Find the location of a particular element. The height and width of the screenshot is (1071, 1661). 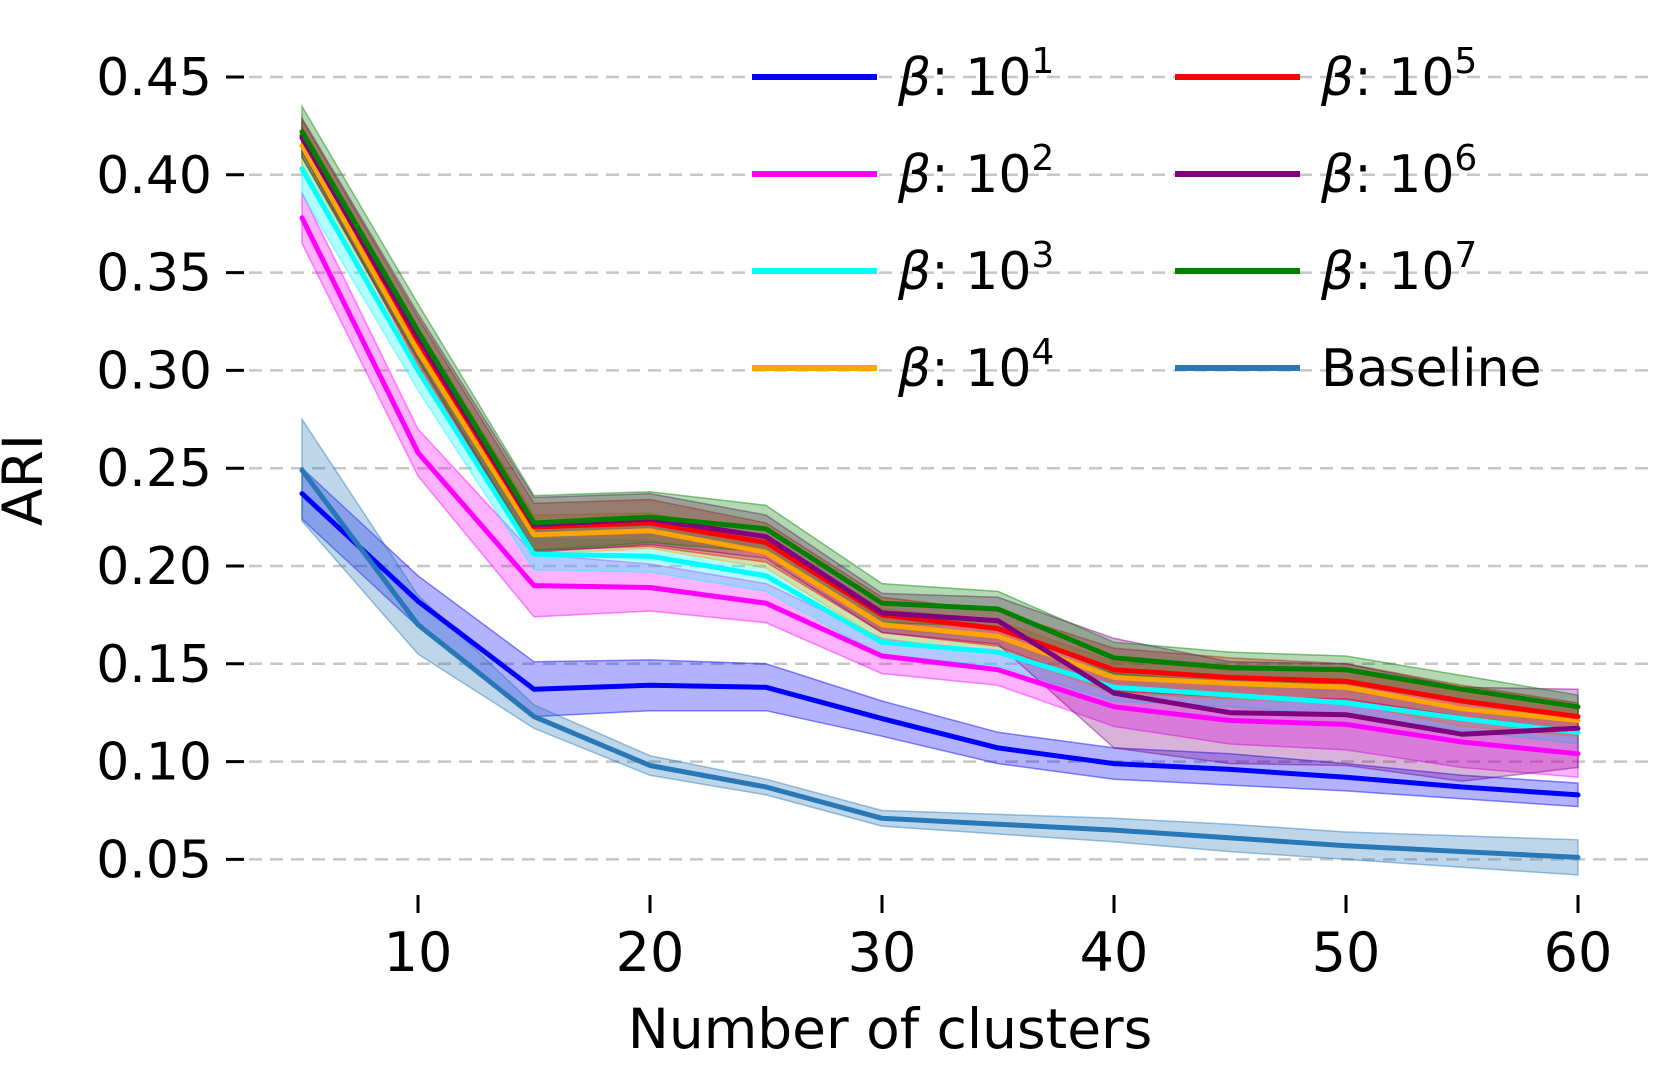

y-tick-label-0.35: 0.35 is located at coordinates (154, 274).